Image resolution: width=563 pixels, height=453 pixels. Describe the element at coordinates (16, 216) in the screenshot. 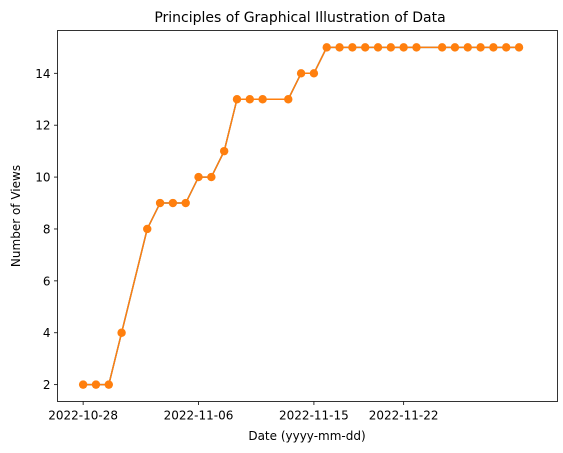

I see `y-axis-label: Number of Views` at that location.